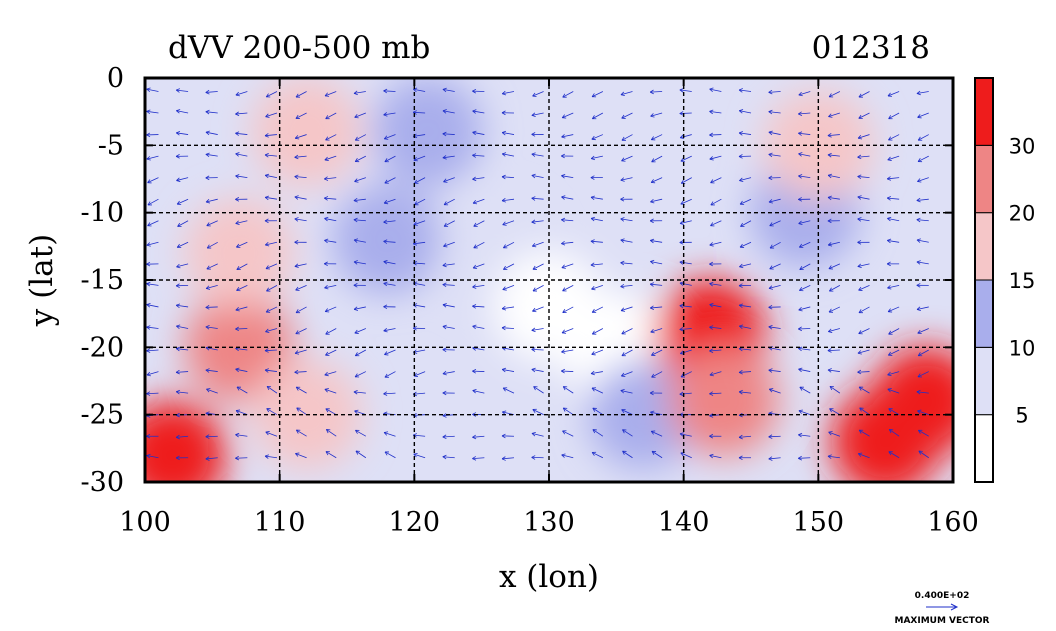 The height and width of the screenshot is (631, 1056). Describe the element at coordinates (819, 522) in the screenshot. I see `x-tick-label: 150` at that location.